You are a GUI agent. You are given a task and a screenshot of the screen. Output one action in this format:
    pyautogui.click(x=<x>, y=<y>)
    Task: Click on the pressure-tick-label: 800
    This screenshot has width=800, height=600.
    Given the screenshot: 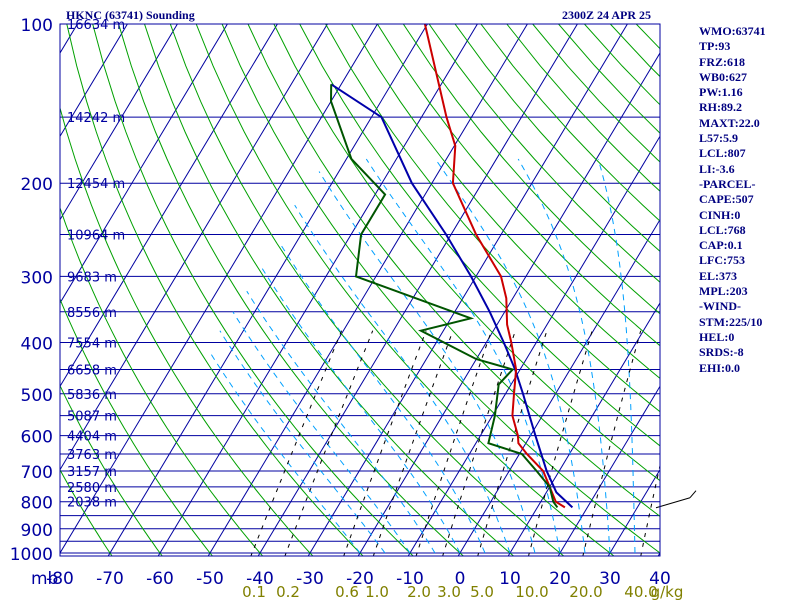 What is the action you would take?
    pyautogui.click(x=37, y=504)
    